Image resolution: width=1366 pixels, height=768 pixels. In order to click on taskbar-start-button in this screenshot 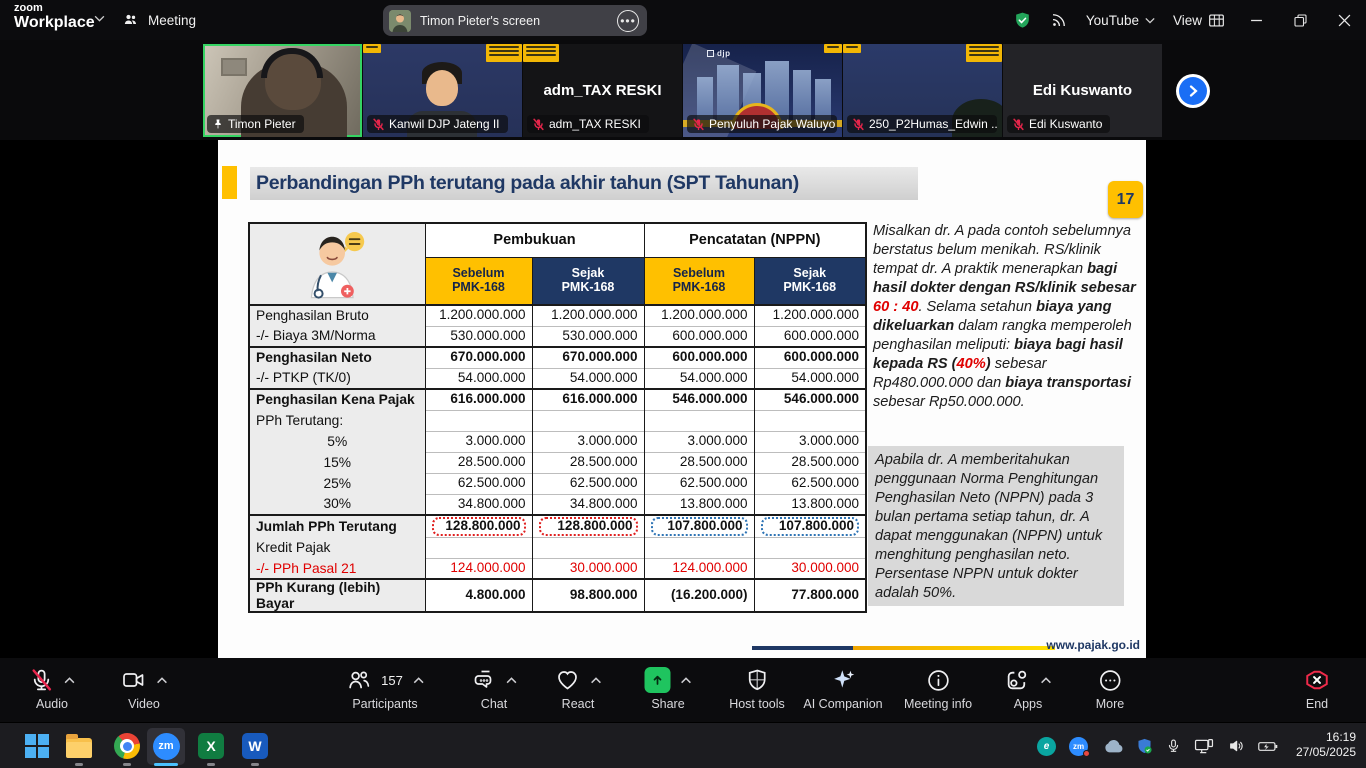, I will do `click(37, 746)`.